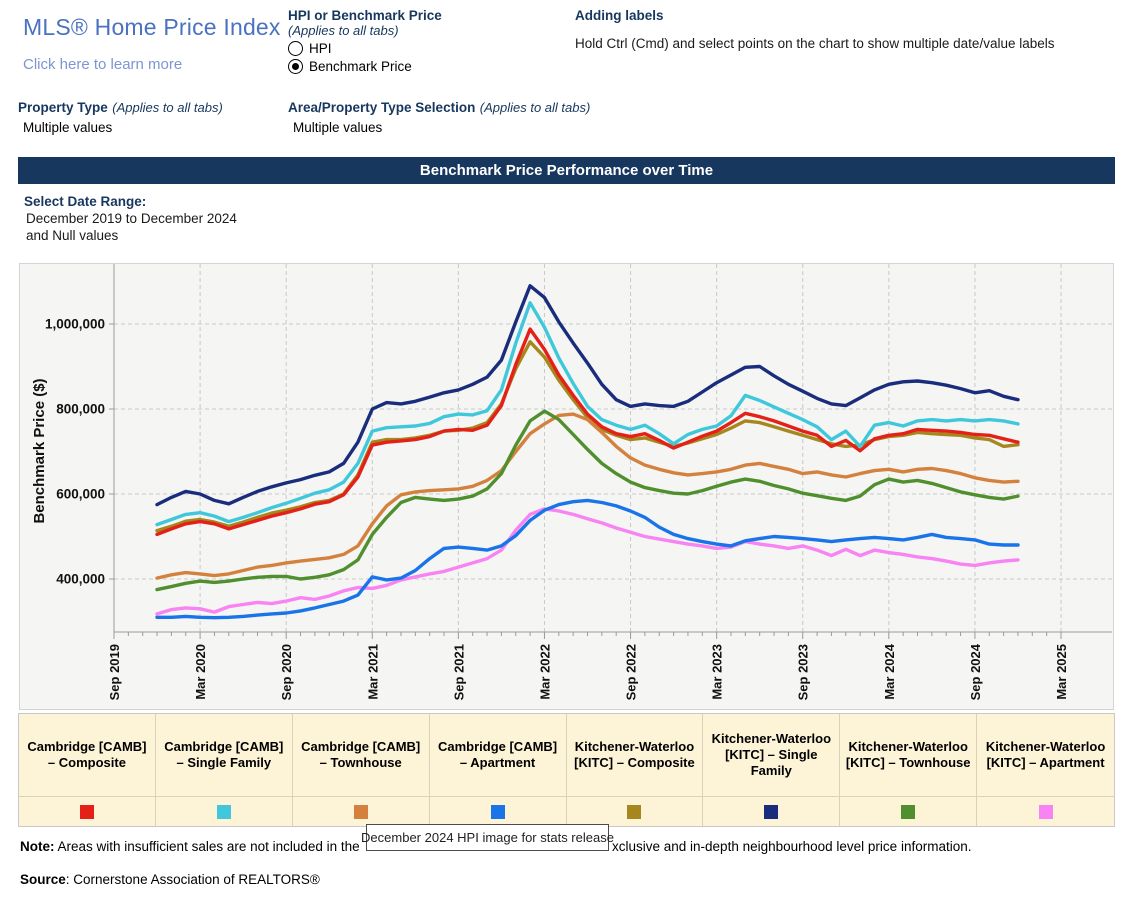 This screenshot has height=915, width=1133. Describe the element at coordinates (114, 672) in the screenshot. I see `svg-text: Sep 2019` at that location.